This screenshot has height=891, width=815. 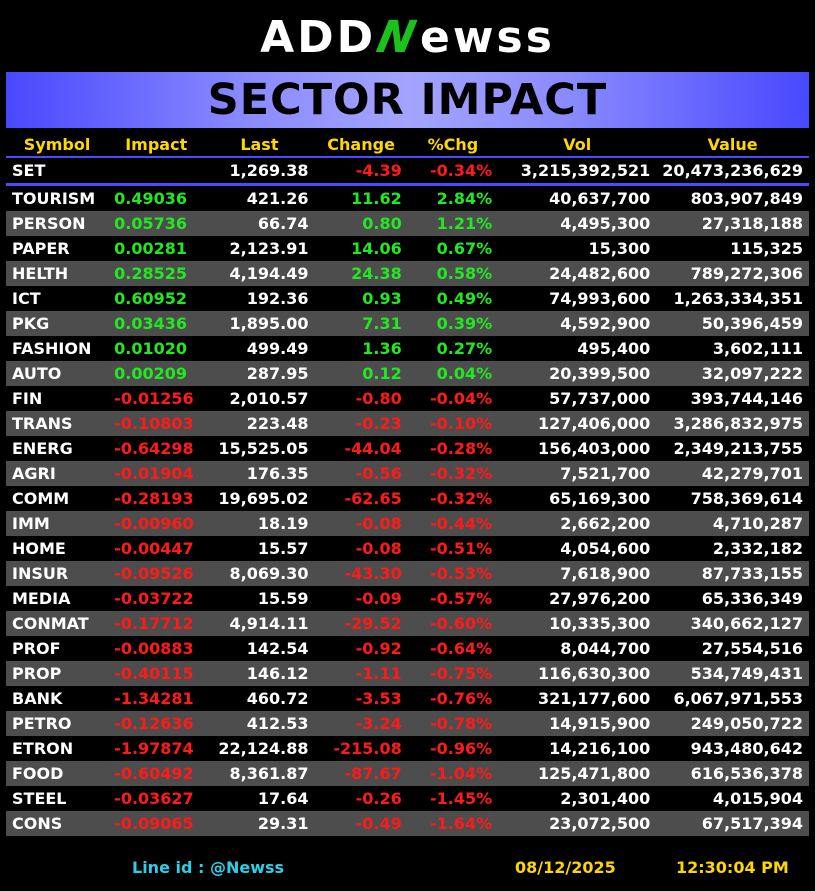 I want to click on col-header-impact: Impact, so click(x=156, y=144).